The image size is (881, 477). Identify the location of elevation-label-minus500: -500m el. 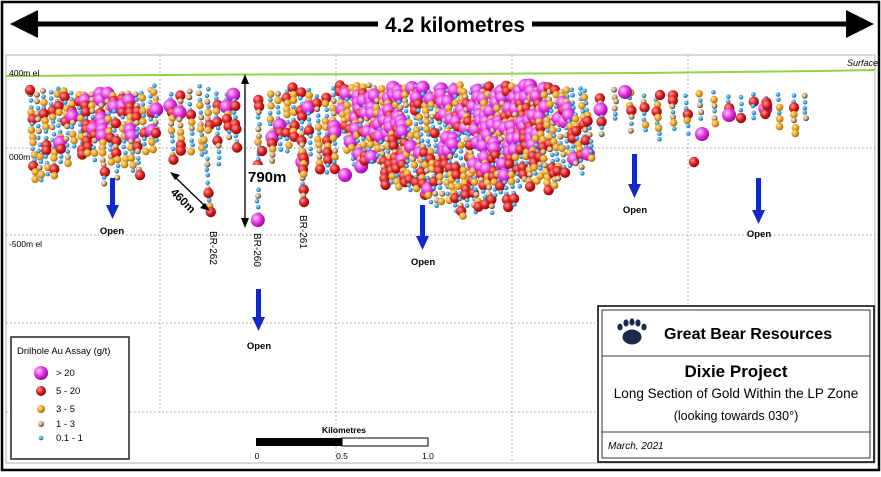
(25, 244).